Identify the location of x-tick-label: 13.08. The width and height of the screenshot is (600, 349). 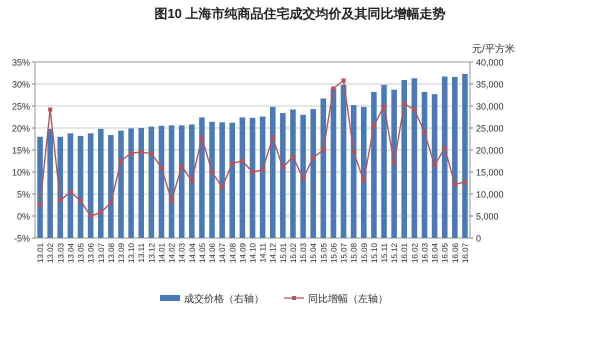
(111, 253).